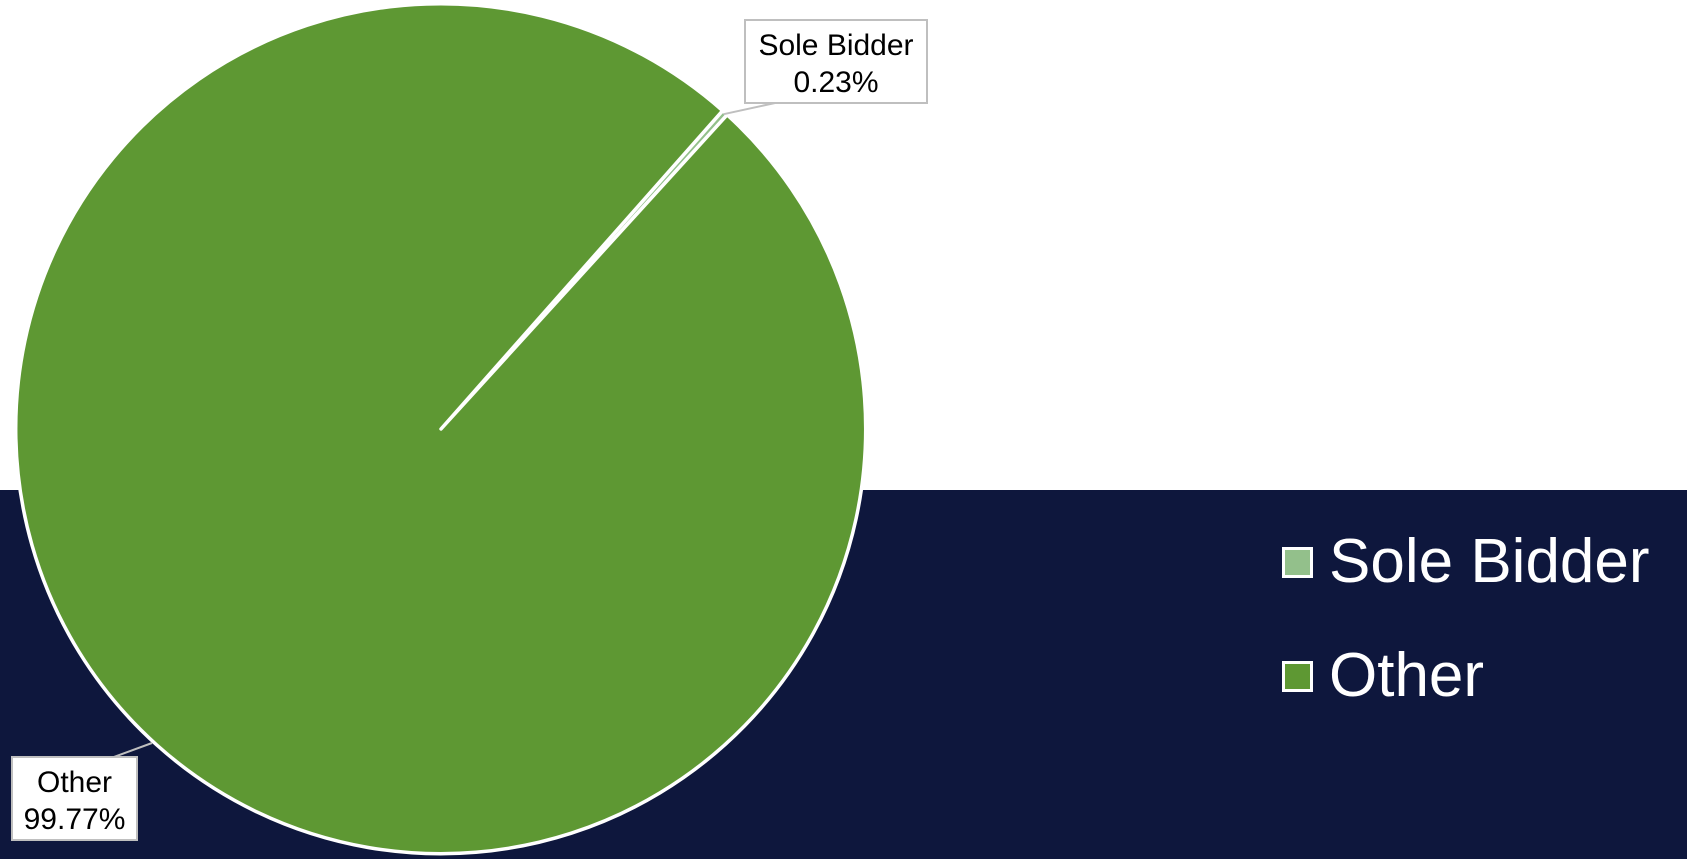 This screenshot has height=859, width=1687. I want to click on legend-item-other: Other, so click(1466, 676).